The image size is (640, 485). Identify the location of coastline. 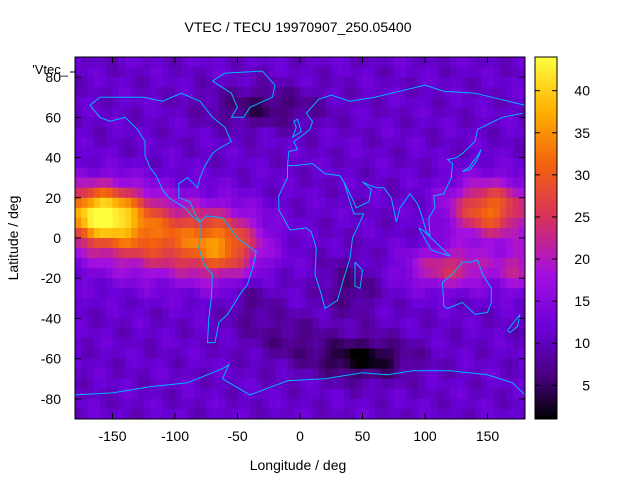
(433, 175).